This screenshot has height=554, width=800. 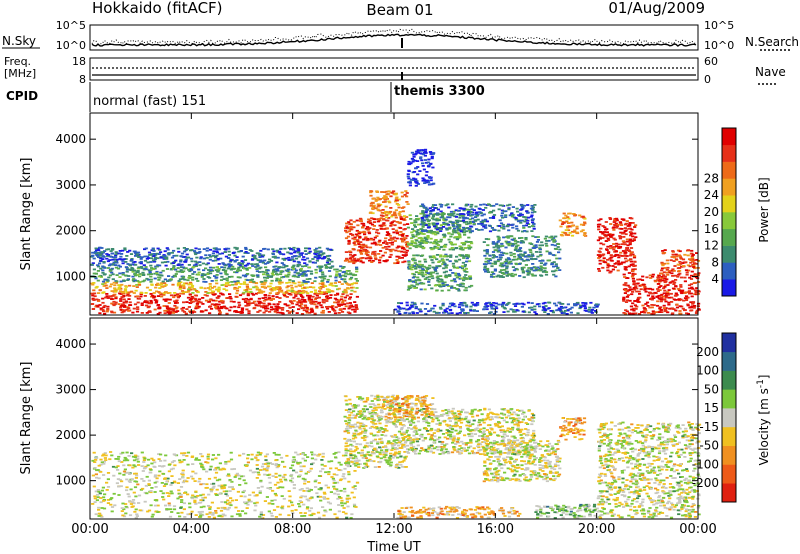 What do you see at coordinates (729, 137) in the screenshot?
I see `power-colorbar-swatch` at bounding box center [729, 137].